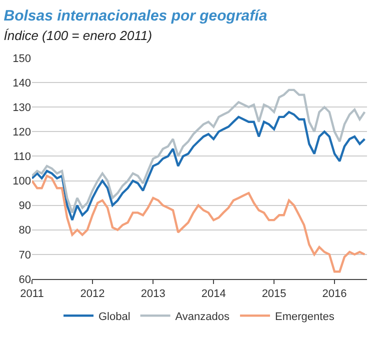  What do you see at coordinates (136, 15) in the screenshot?
I see `chart-title: Bolsas internacionales por geografía` at bounding box center [136, 15].